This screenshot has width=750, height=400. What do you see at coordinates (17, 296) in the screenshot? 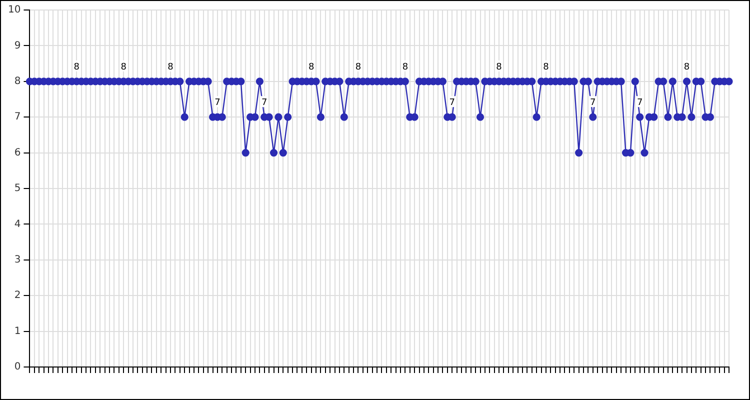
I see `y-tick-label: 2` at bounding box center [17, 296].